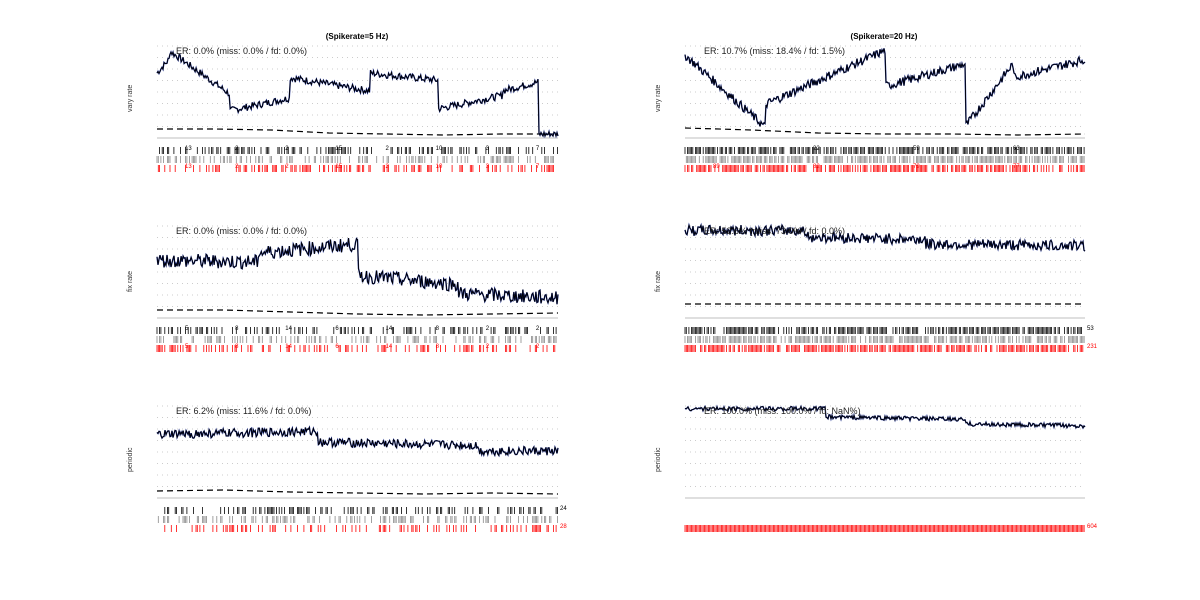  Describe the element at coordinates (1092, 527) in the screenshot. I see `raster-count-true: 604` at that location.